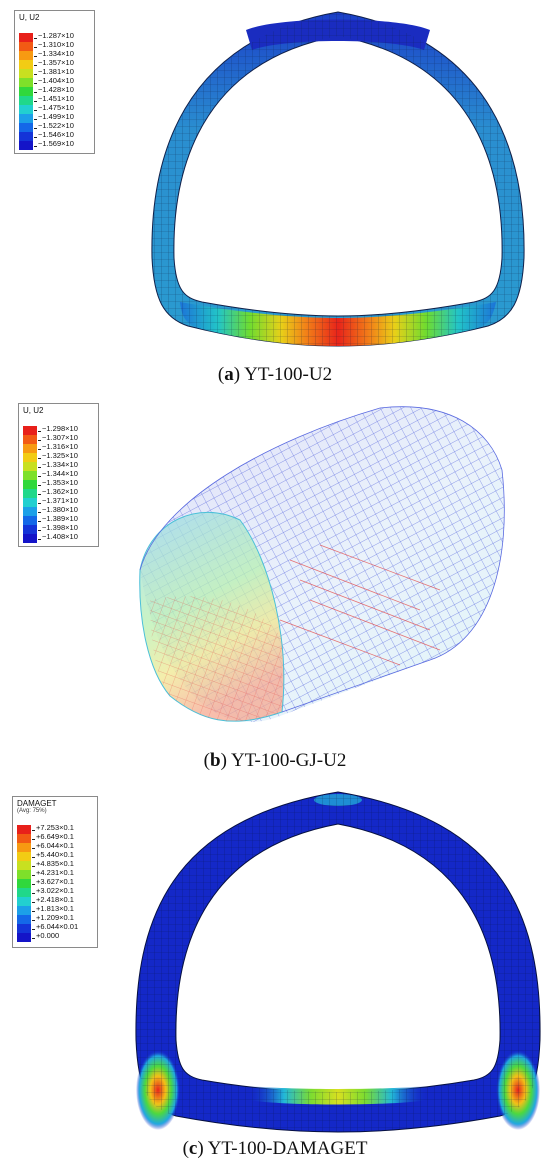 The height and width of the screenshot is (1171, 550). Describe the element at coordinates (60, 482) in the screenshot. I see `legend-label: −1.353×10` at that location.